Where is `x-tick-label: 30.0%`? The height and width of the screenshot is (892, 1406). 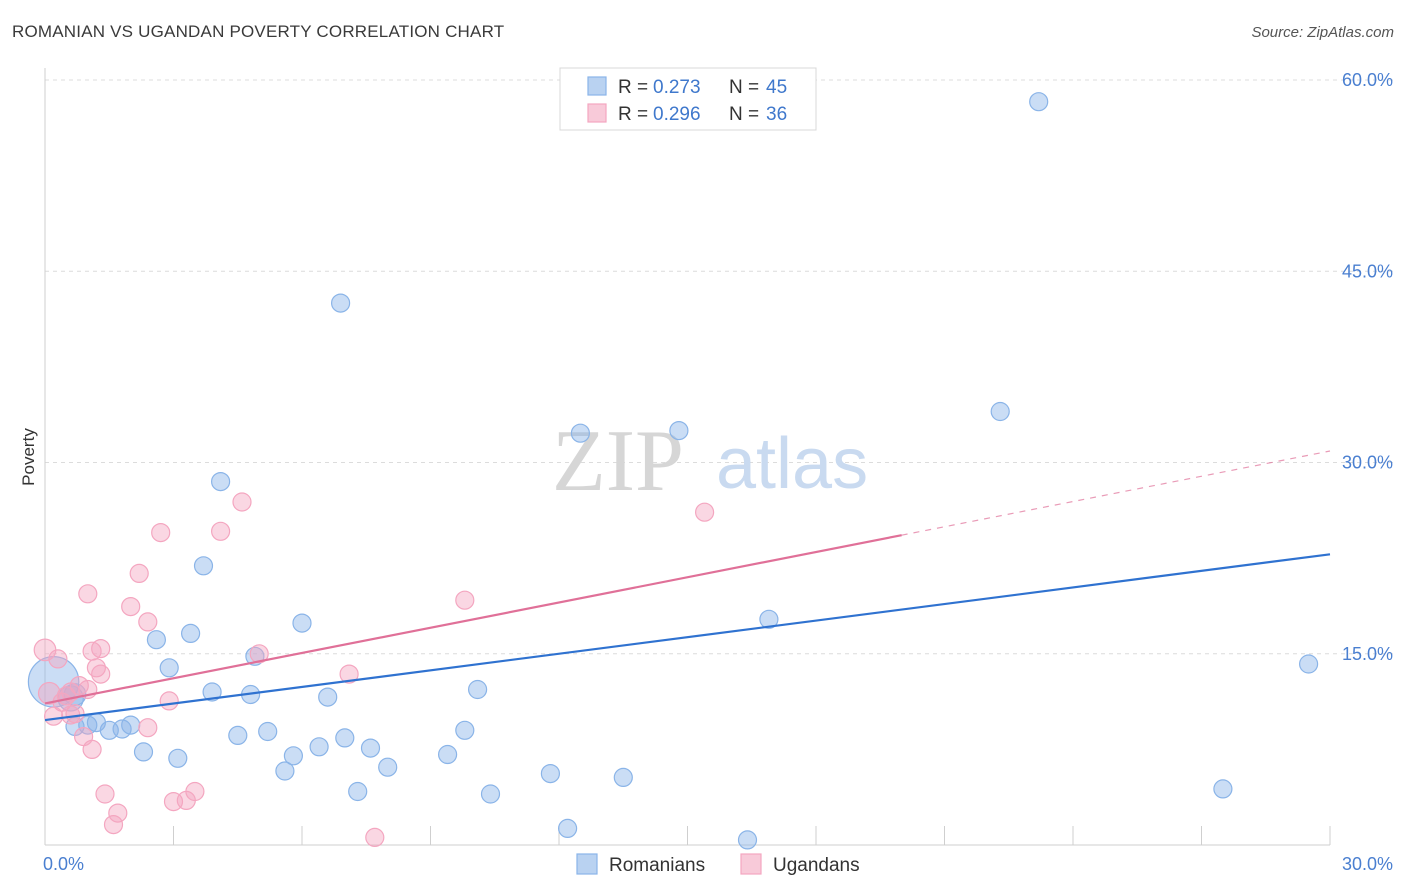 x-tick-label: 30.0% is located at coordinates (1367, 864).